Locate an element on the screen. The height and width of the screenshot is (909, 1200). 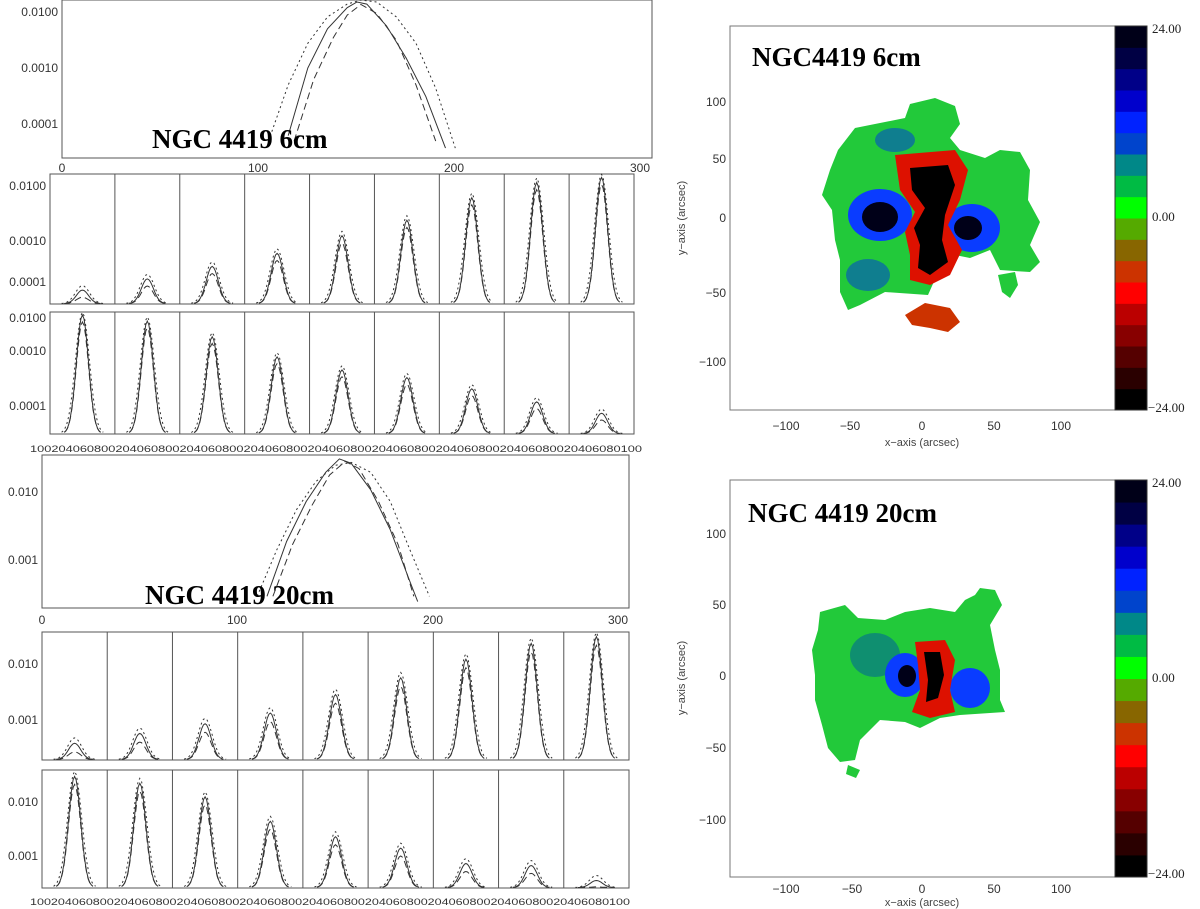
map-6cm-xtick-4: 100 is located at coordinates (1061, 426).